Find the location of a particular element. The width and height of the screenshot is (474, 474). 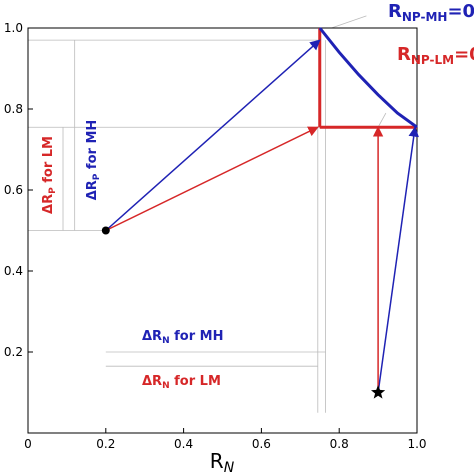

rnp-lm-label: RNP-LM=0 is located at coordinates (435, 55).